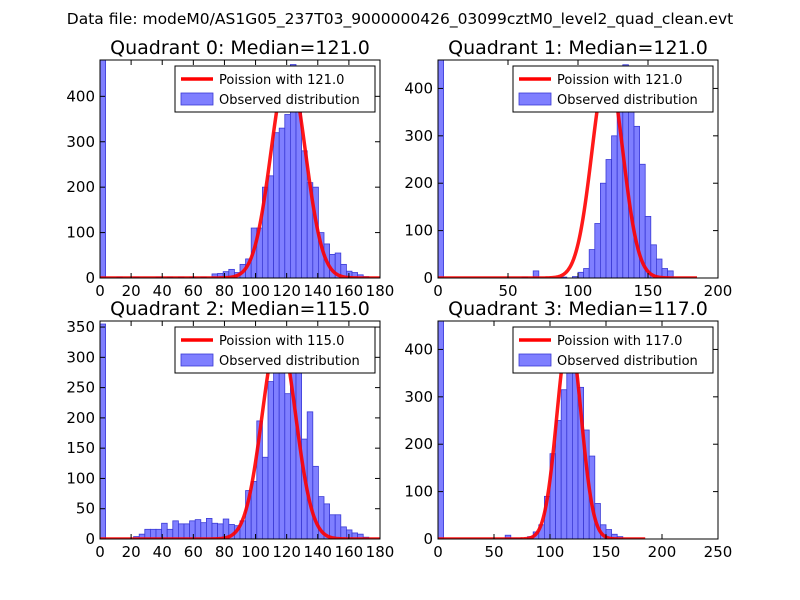  I want to click on legend-curve-label: Poission with 117.0, so click(619, 341).